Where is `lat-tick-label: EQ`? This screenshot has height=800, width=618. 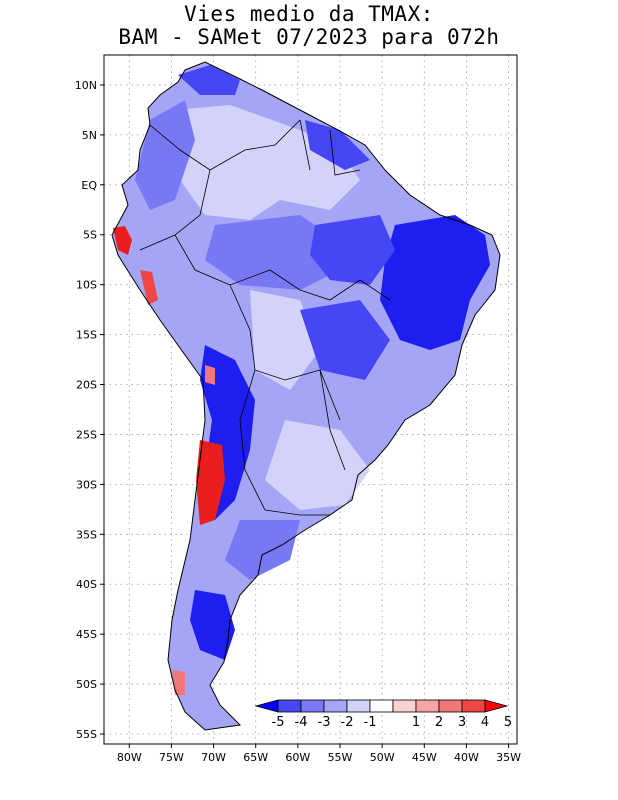 lat-tick-label: EQ is located at coordinates (89, 185).